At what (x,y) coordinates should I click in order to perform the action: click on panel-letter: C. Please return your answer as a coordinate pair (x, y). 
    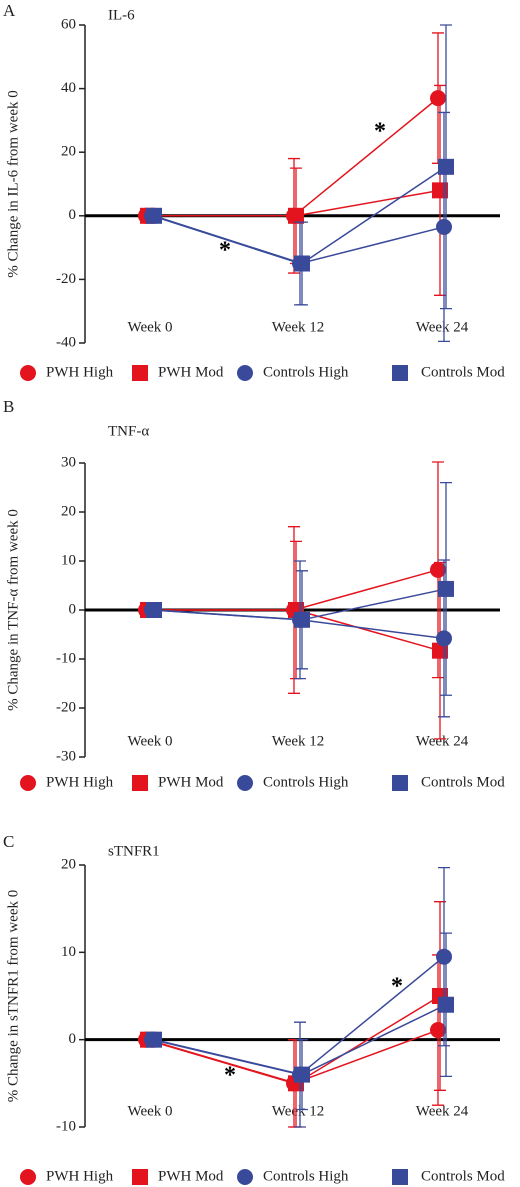
    Looking at the image, I should click on (8, 841).